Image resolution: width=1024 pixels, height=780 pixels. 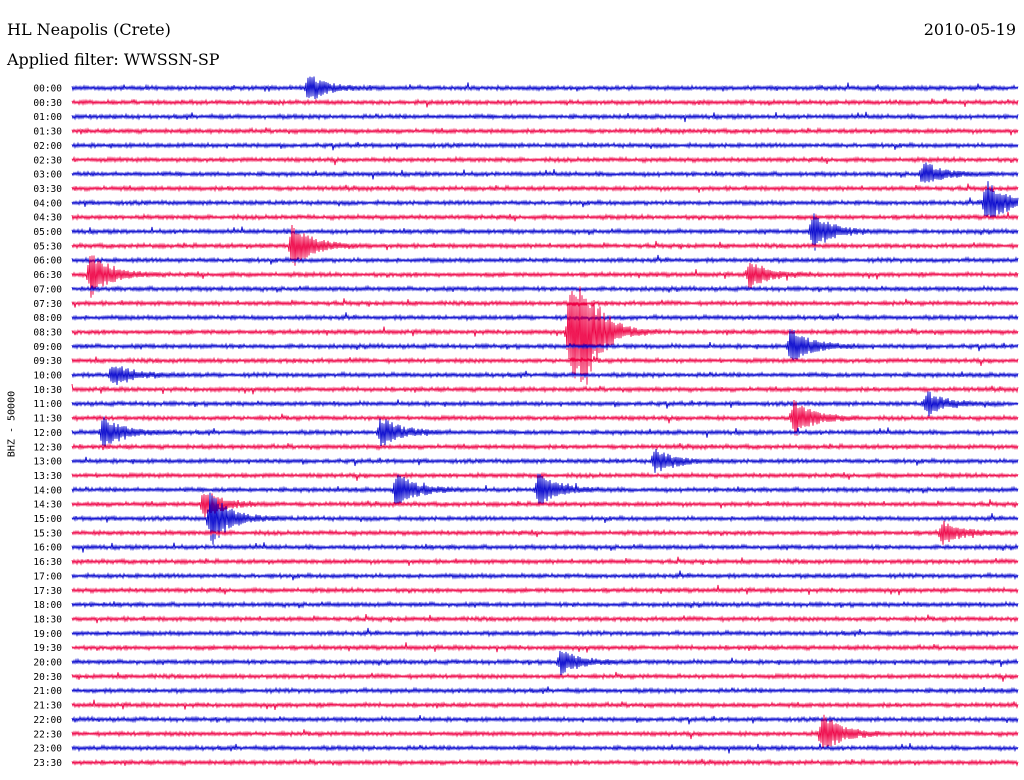 I want to click on row-time-label: 00:30, so click(x=47, y=103).